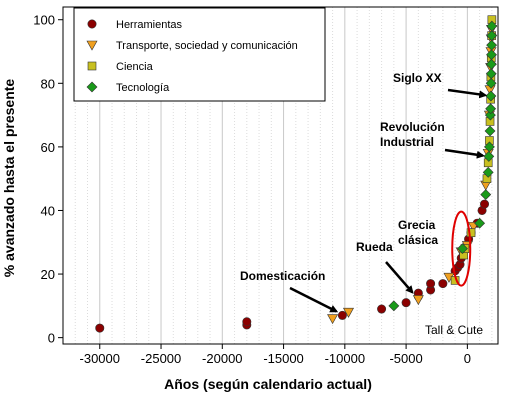 The image size is (505, 400). What do you see at coordinates (467, 358) in the screenshot?
I see `x-tick-label: 0` at bounding box center [467, 358].